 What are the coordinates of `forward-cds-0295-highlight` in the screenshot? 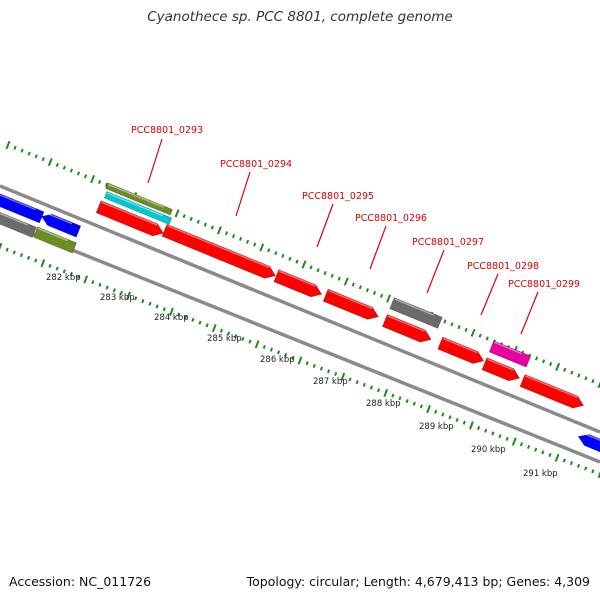 It's located at (297, 278).